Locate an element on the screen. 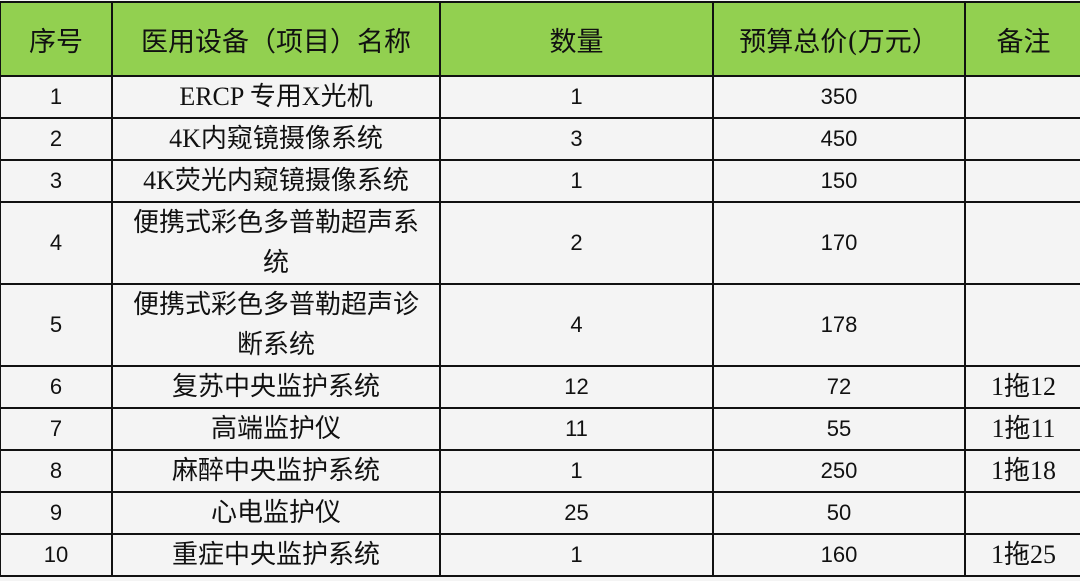  table-row: 10 重症中央监护系统 1 160 1拖25 is located at coordinates (540, 555).